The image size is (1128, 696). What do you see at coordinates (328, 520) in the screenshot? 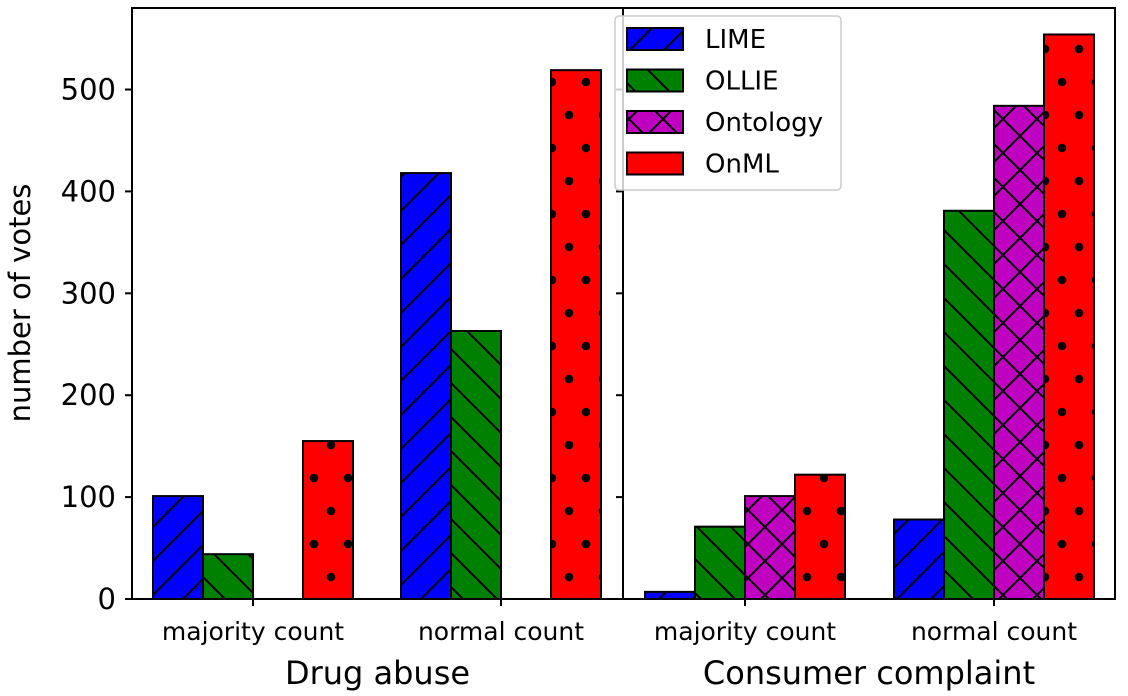
I see `bar-drug-abuse-majority-count-onml-hatch` at bounding box center [328, 520].